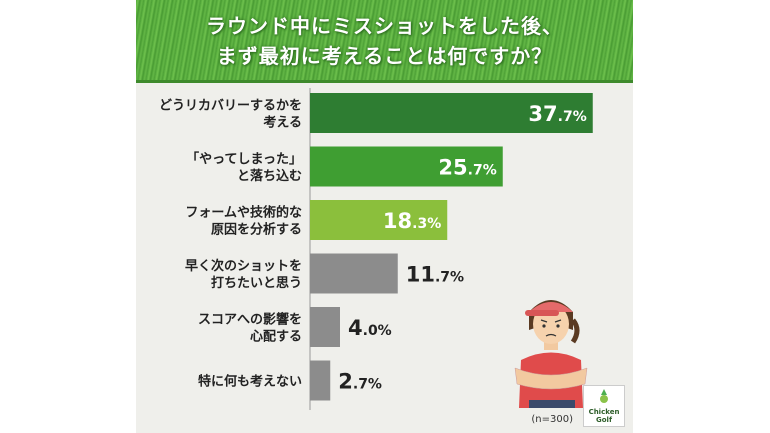 Image resolution: width=770 pixels, height=433 pixels. What do you see at coordinates (557, 114) in the screenshot?
I see `value-label-0: 37.7%` at bounding box center [557, 114].